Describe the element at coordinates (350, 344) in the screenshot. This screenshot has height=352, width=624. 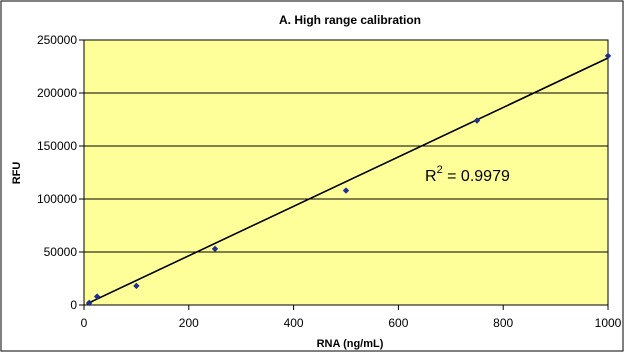
I see `x-axis-title: RNA (ng/mL)` at that location.